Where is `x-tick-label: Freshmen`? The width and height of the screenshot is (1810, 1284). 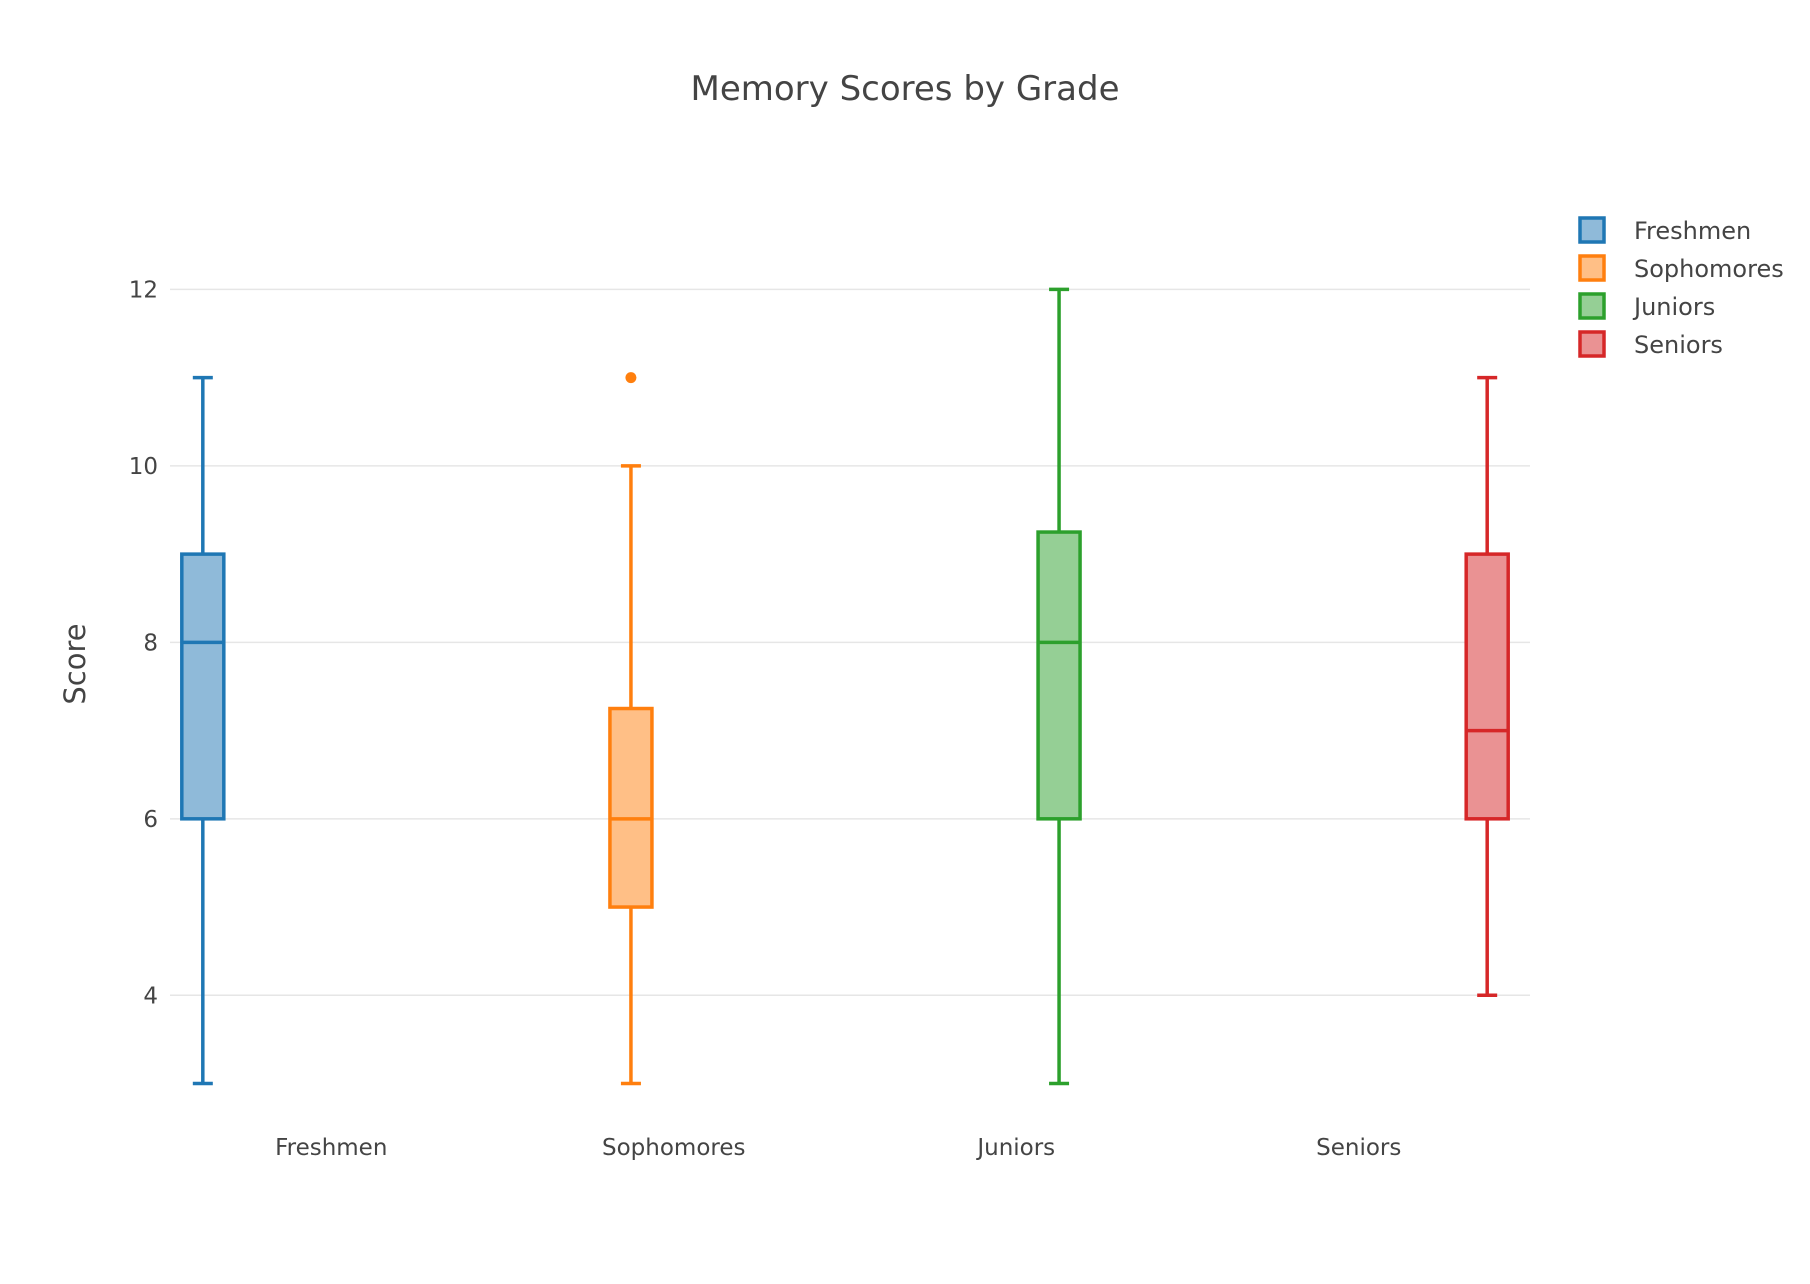
x-tick-label: Freshmen is located at coordinates (331, 1148).